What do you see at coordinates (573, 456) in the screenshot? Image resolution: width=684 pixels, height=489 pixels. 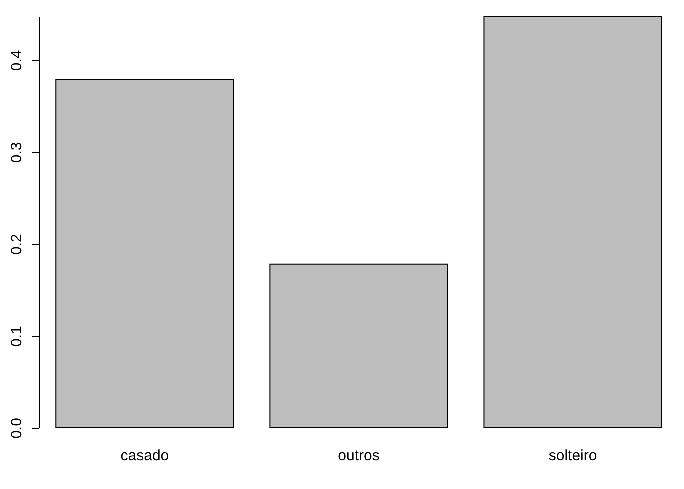 I see `x-tick-label: solteiro` at bounding box center [573, 456].